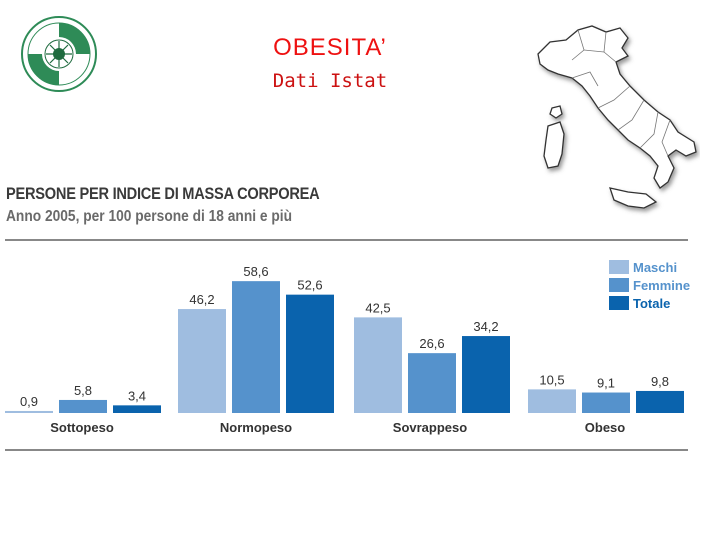 Image resolution: width=720 pixels, height=540 pixels. What do you see at coordinates (337, 427) in the screenshot?
I see `category-labels-group: Sottopeso Normopeso Sovrappeso Obeso` at bounding box center [337, 427].